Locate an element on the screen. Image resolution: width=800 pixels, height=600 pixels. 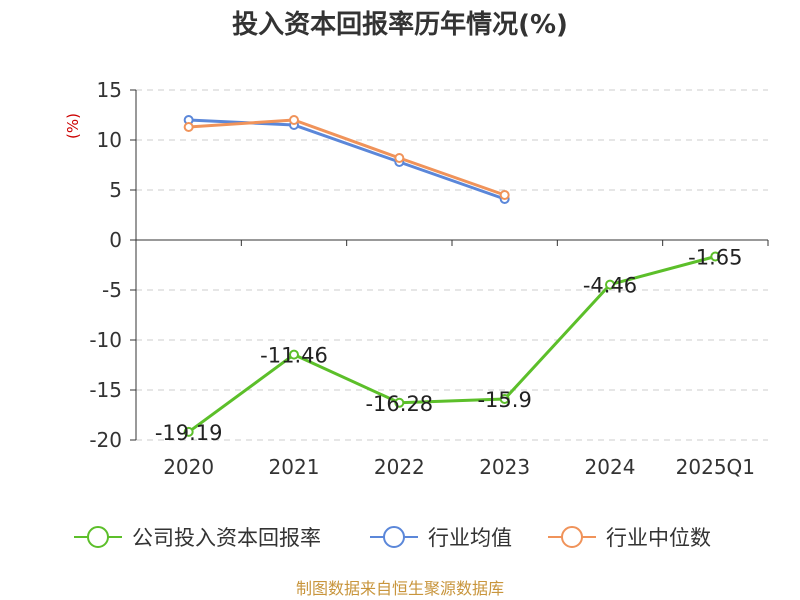
y-axis-label: (%) is located at coordinates (73, 126).